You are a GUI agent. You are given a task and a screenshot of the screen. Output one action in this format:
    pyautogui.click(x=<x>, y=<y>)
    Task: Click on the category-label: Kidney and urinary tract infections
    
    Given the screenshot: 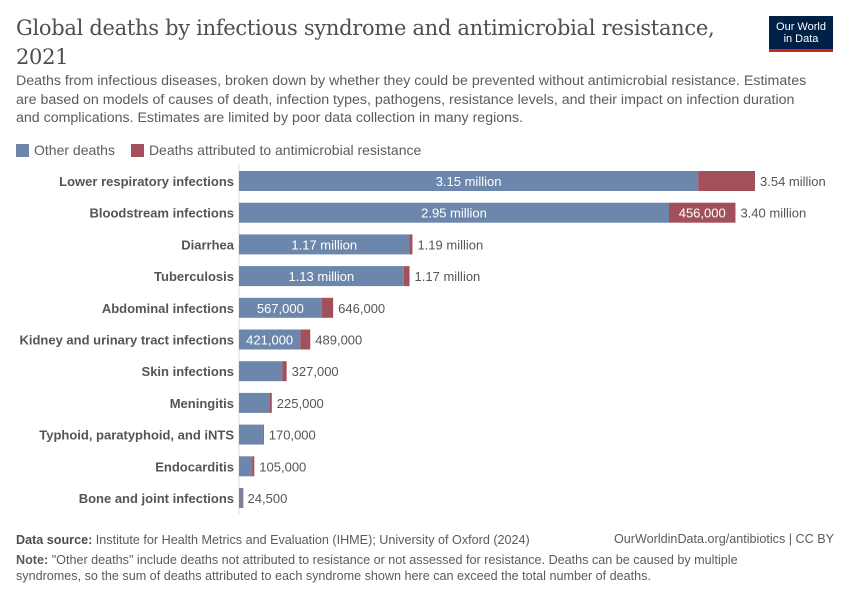 What is the action you would take?
    pyautogui.click(x=126, y=340)
    